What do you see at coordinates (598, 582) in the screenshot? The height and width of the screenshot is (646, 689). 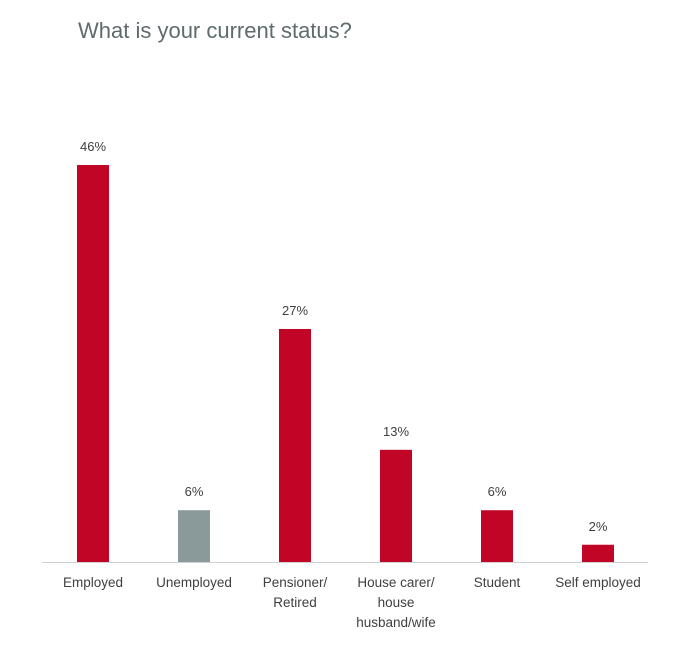 I see `x-tick-label: Self employed` at bounding box center [598, 582].